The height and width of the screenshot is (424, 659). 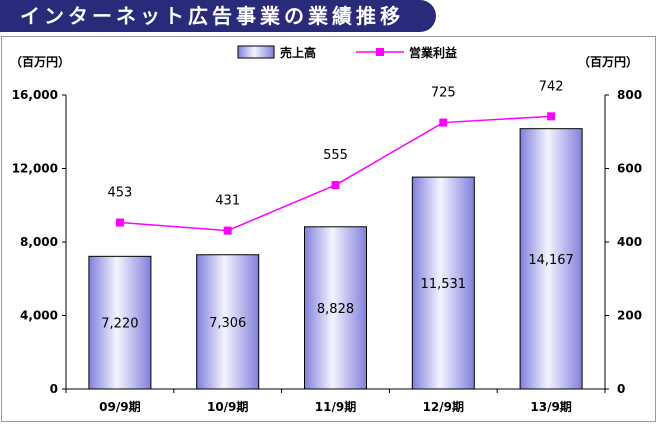 What do you see at coordinates (608, 61) in the screenshot?
I see `right-axis-unit: （百万円）` at bounding box center [608, 61].